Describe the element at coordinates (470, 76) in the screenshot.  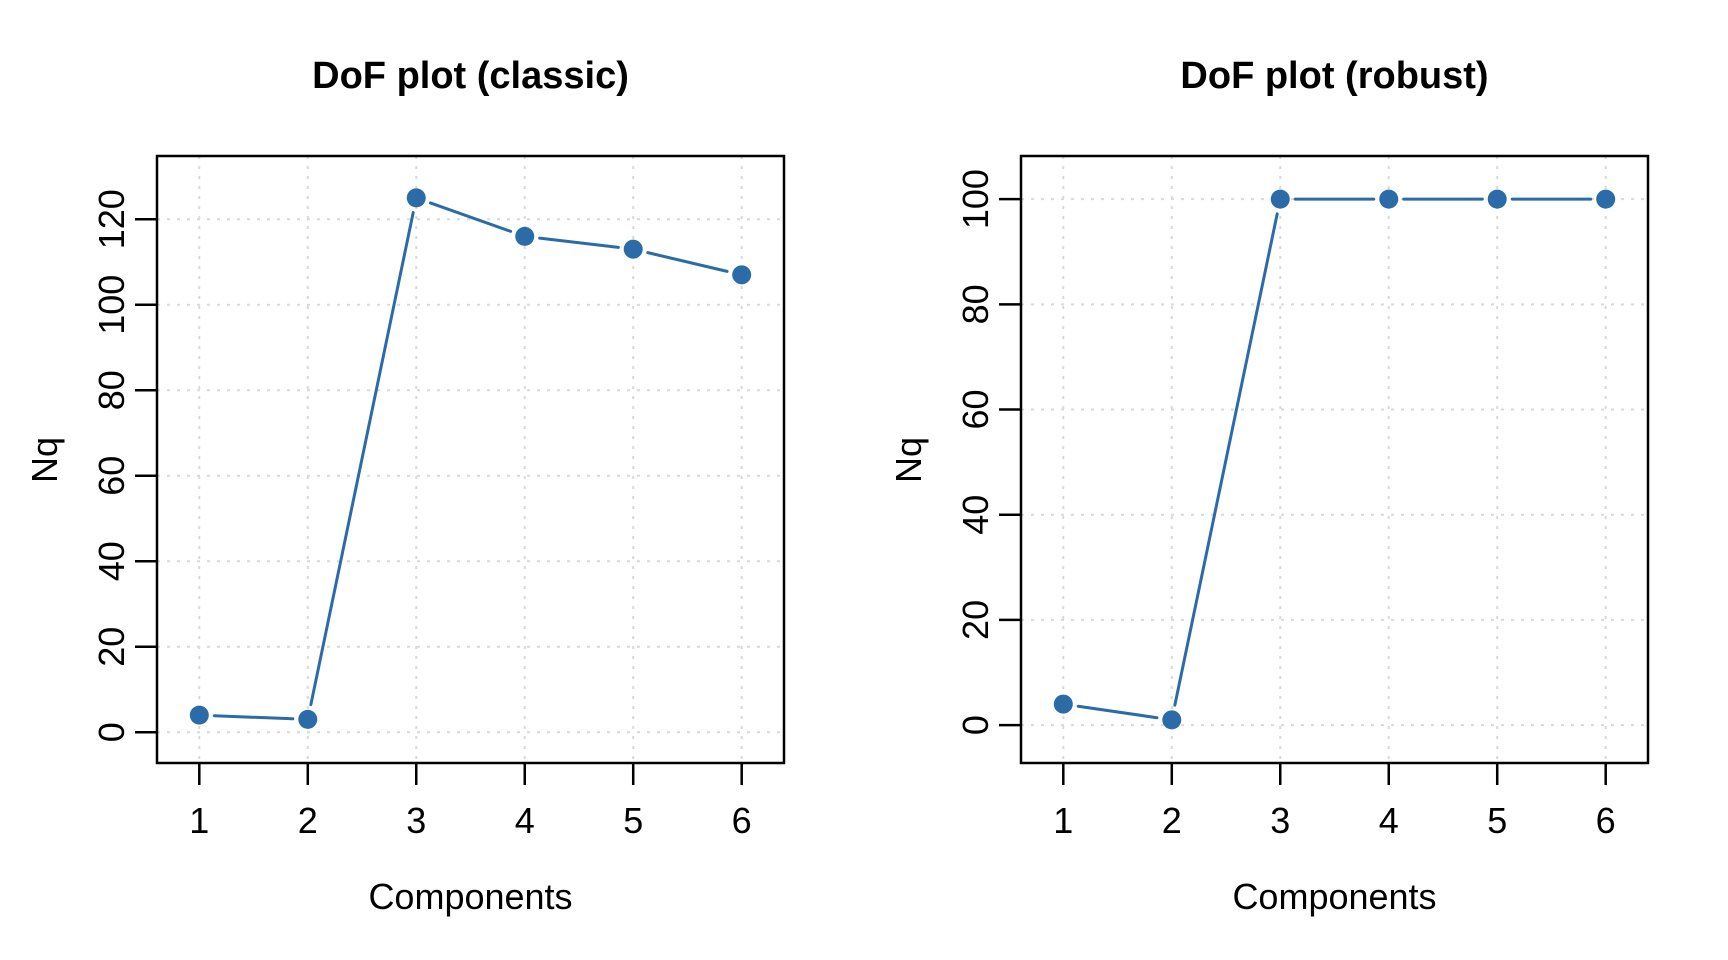
I see `chart-title-classic: DoF plot (classic)` at that location.